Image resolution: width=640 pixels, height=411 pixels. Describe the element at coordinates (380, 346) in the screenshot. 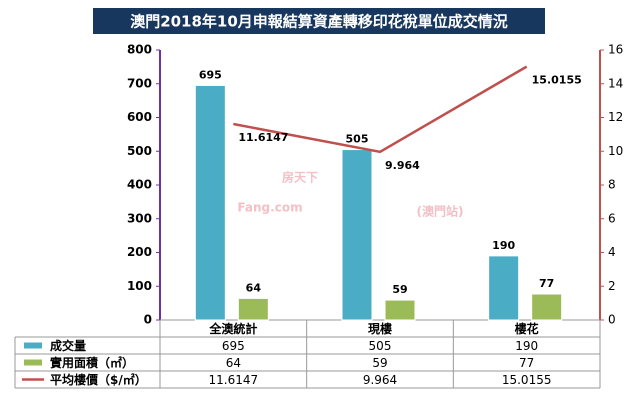

I see `table-cell: 505` at that location.